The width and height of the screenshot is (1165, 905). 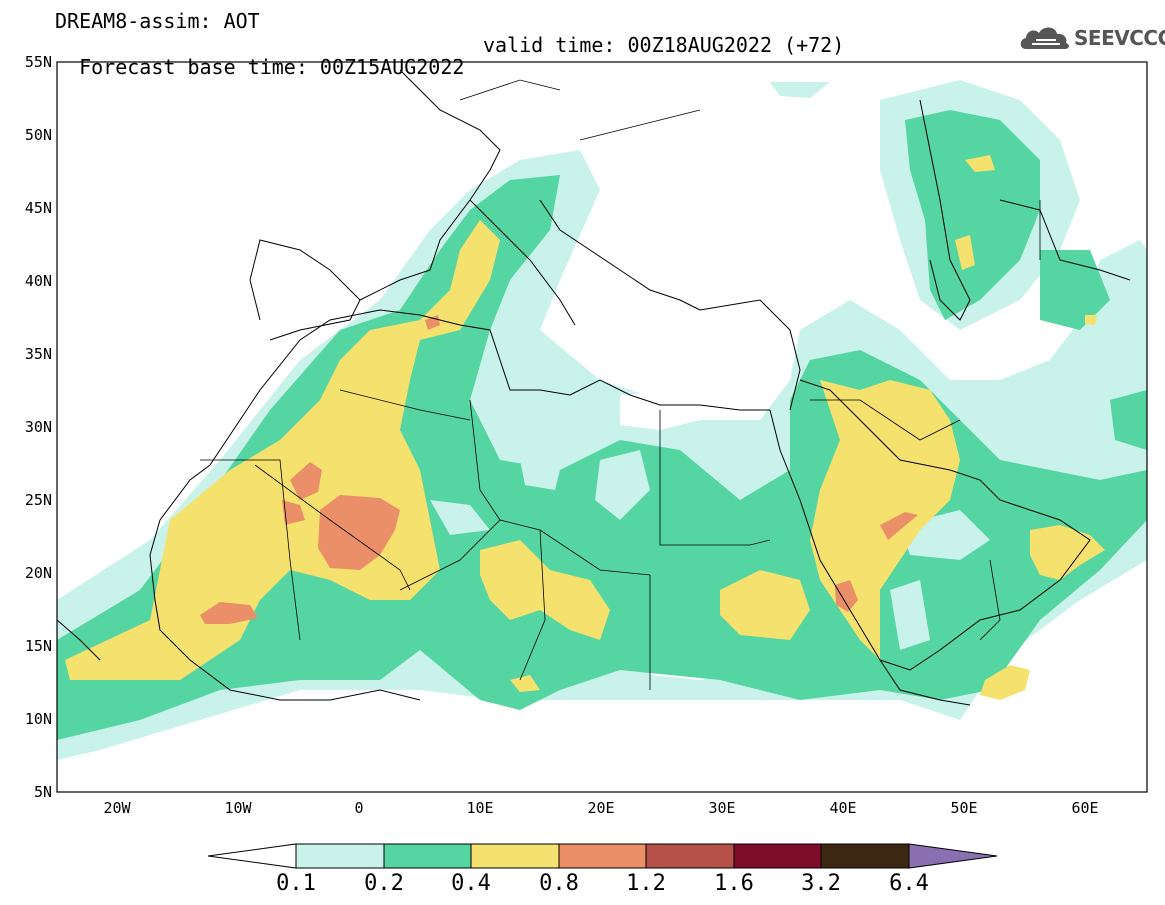 What do you see at coordinates (42, 792) in the screenshot?
I see `lat-label: 5N` at bounding box center [42, 792].